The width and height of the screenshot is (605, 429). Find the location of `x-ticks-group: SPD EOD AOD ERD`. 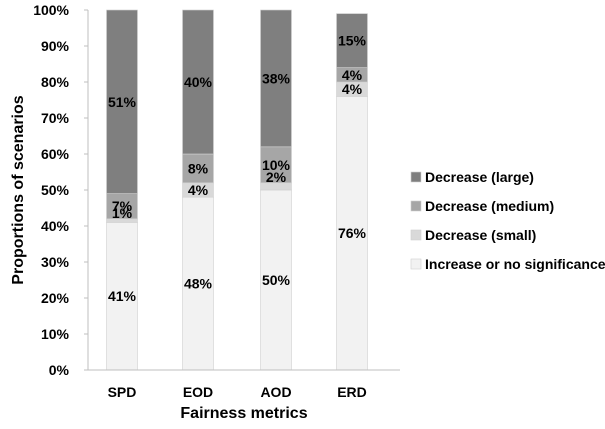

x-ticks-group: SPD EOD AOD ERD is located at coordinates (237, 392).